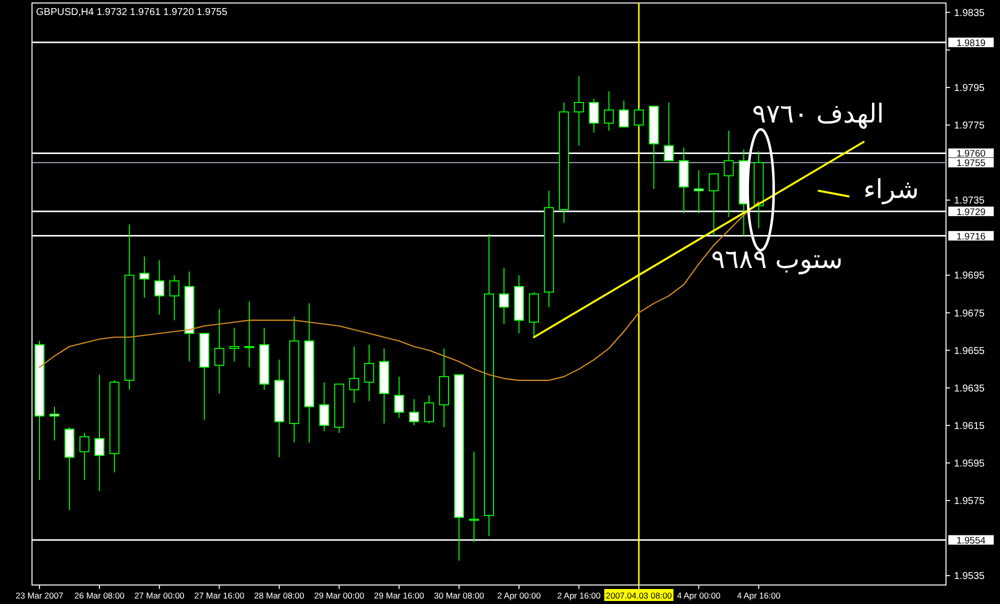 Image resolution: width=1000 pixels, height=604 pixels. Describe the element at coordinates (579, 595) in the screenshot. I see `x-tick-label: 2 Apr 16:00` at that location.